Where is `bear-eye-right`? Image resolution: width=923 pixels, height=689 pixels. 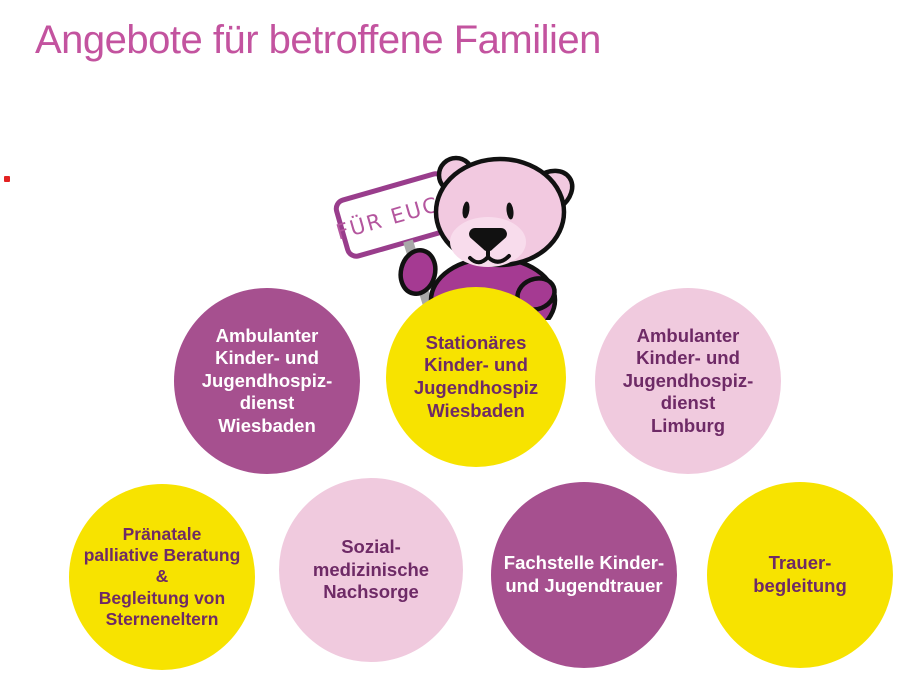
bear-eye-right is located at coordinates (510, 211).